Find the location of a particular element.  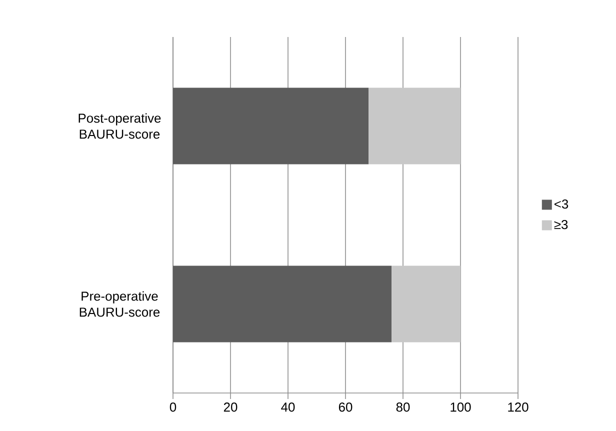

y-tick-label: Pre-operative BAURU-score is located at coordinates (120, 304).